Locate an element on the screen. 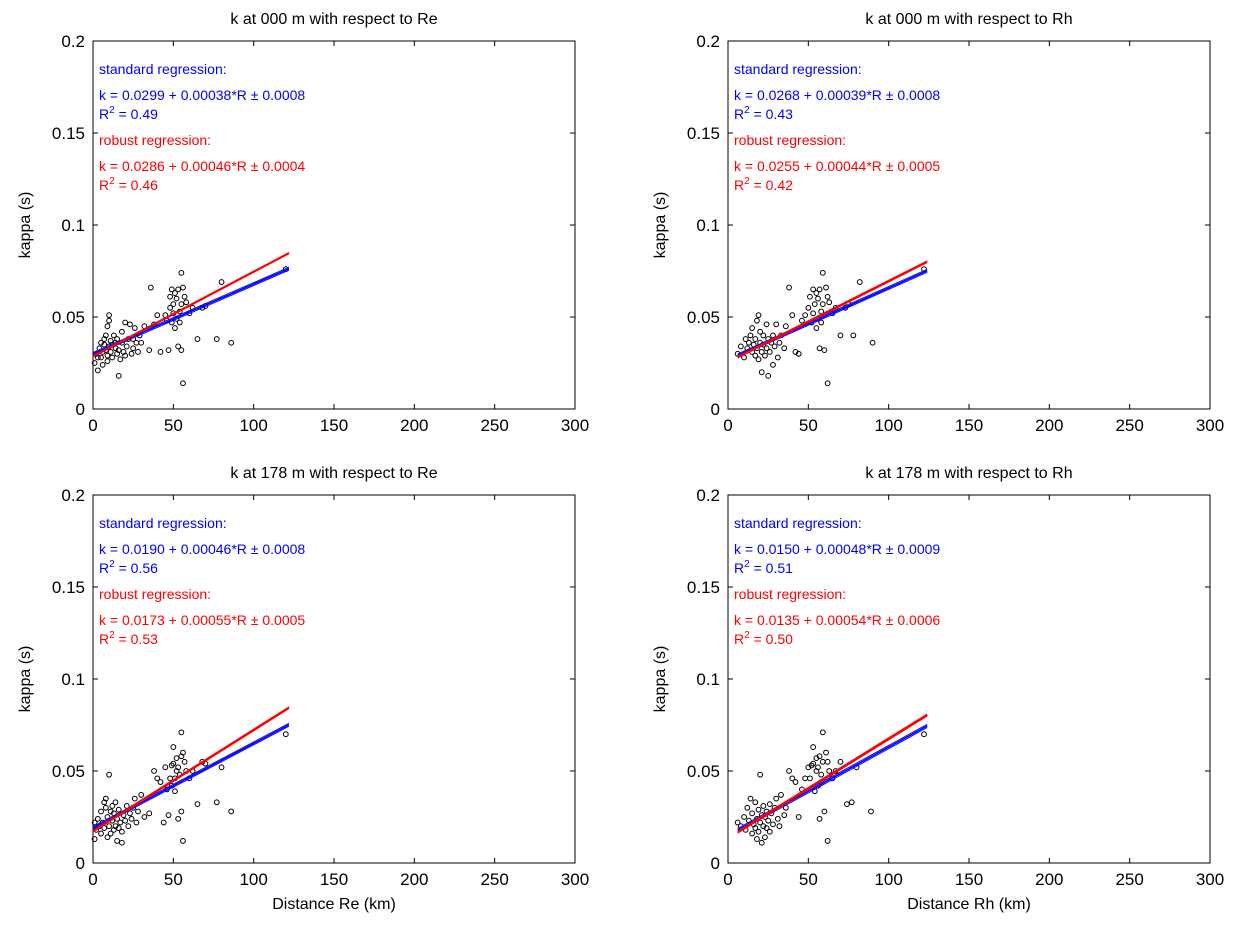 The width and height of the screenshot is (1239, 932). x-axis-label: Distance Re (km) is located at coordinates (334, 904).